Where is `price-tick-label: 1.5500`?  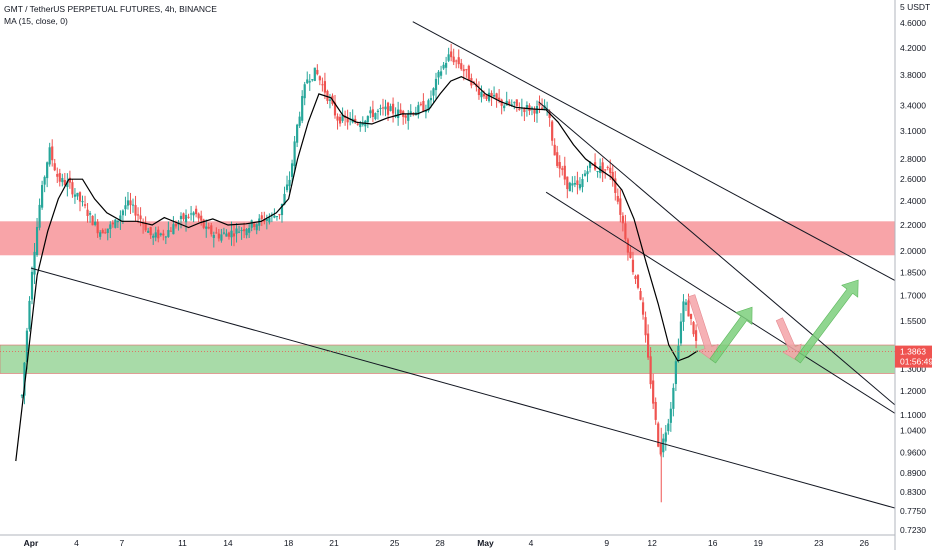 price-tick-label: 1.5500 is located at coordinates (913, 321).